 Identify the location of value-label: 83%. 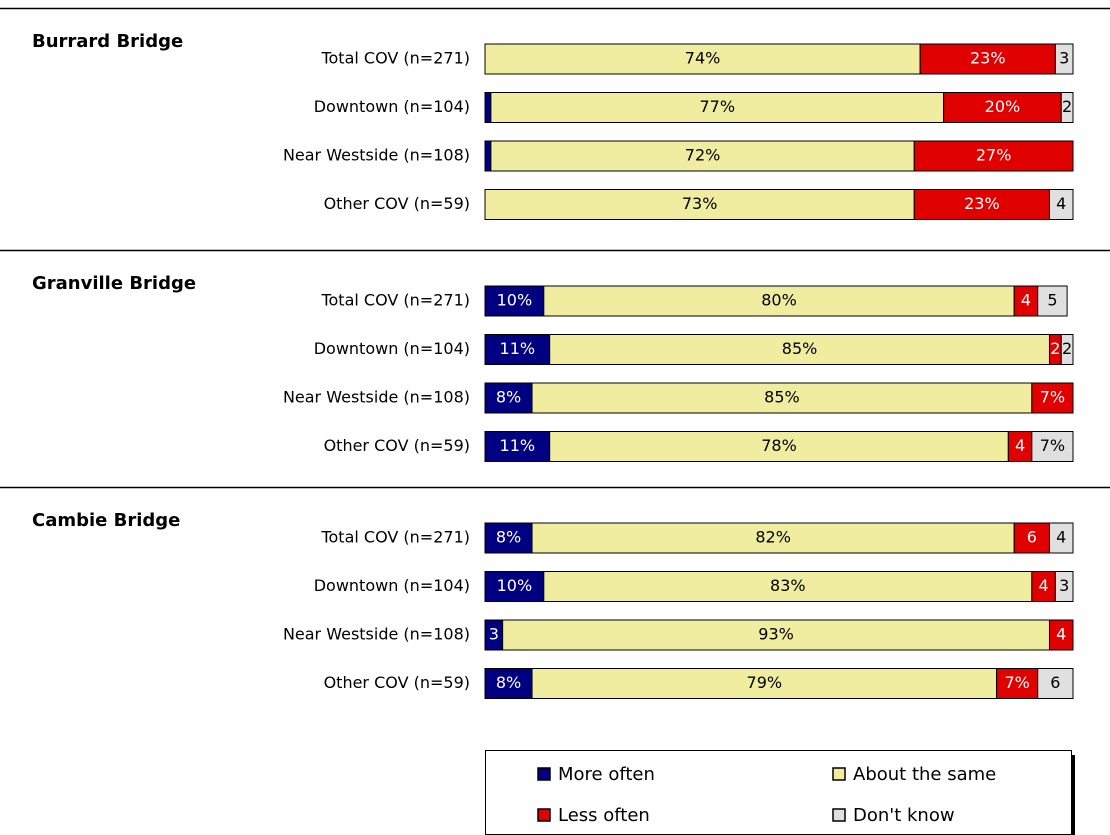
(788, 585).